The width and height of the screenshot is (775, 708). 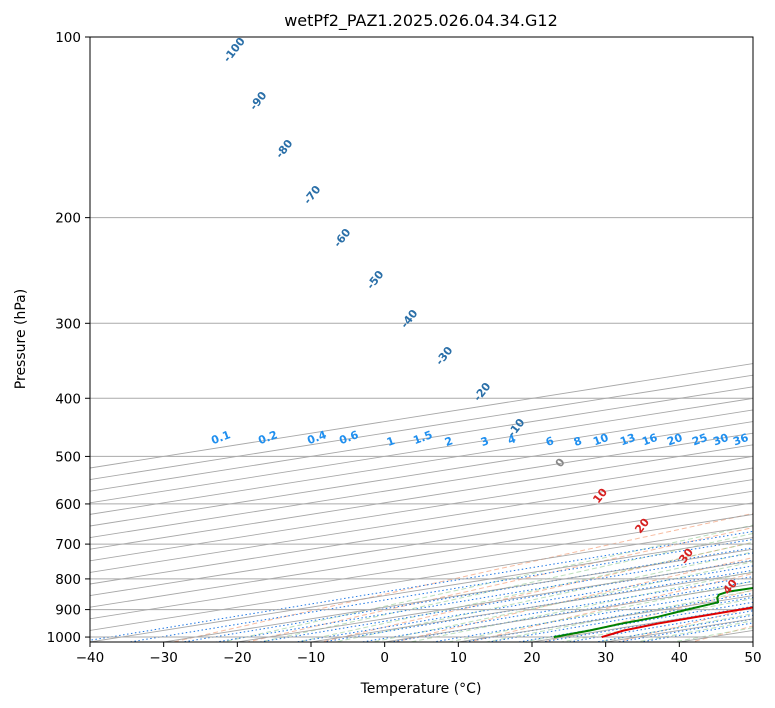 What do you see at coordinates (421, 689) in the screenshot?
I see `x-axis-title: Temperature (°C)` at bounding box center [421, 689].